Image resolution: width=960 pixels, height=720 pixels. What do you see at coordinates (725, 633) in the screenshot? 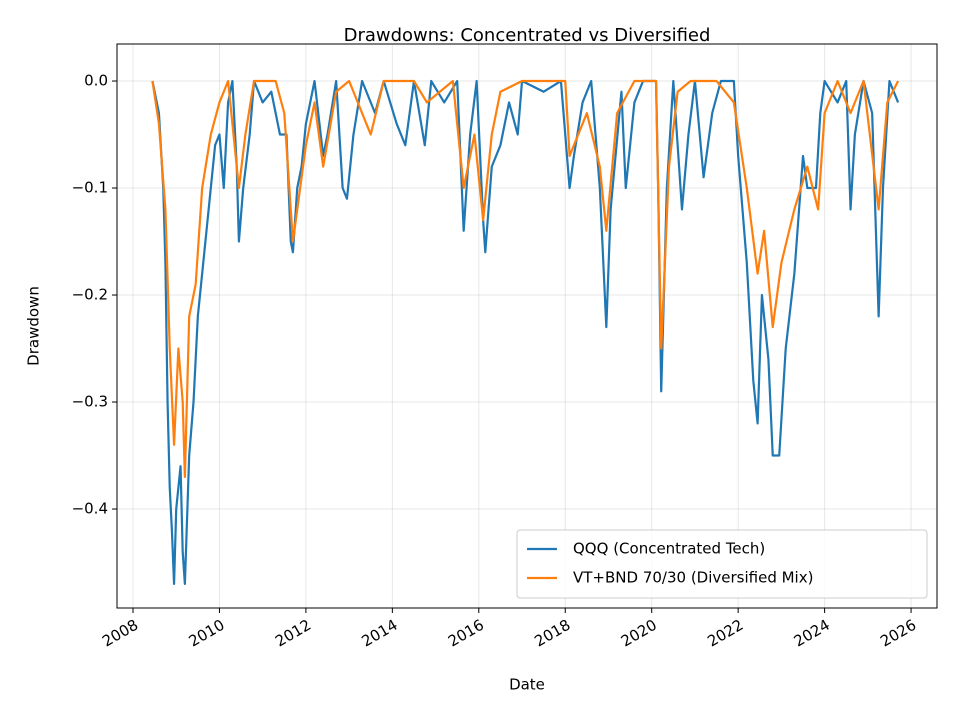
I see `x-tick-label: 2022` at bounding box center [725, 633].